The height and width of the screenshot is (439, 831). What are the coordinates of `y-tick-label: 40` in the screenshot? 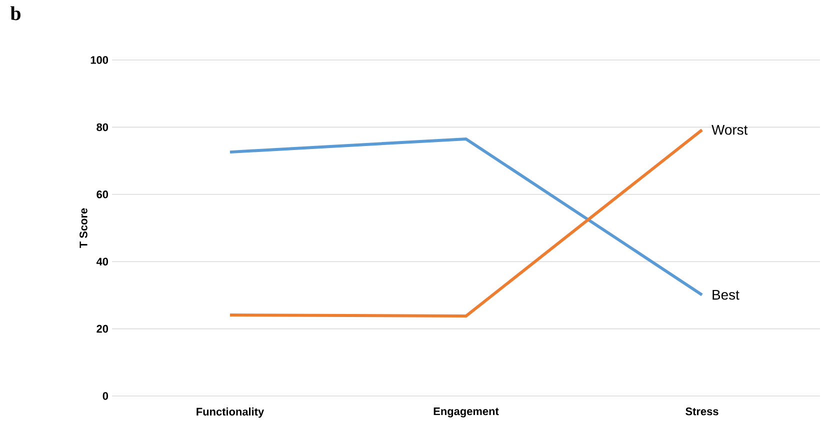 It's located at (102, 262).